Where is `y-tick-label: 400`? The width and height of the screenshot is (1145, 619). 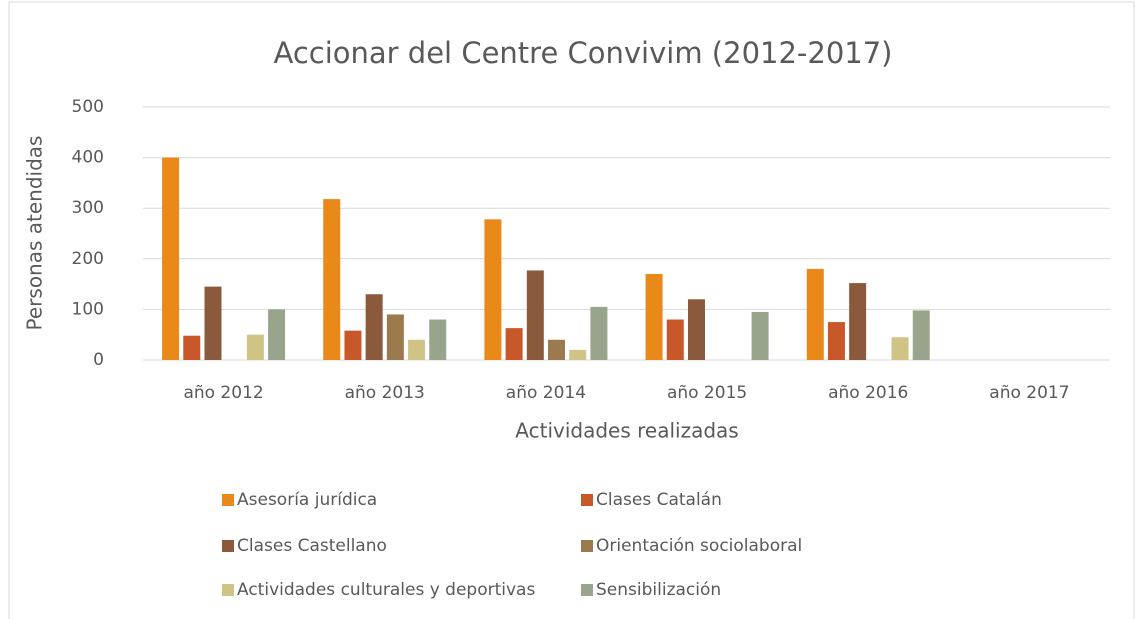 y-tick-label: 400 is located at coordinates (88, 158).